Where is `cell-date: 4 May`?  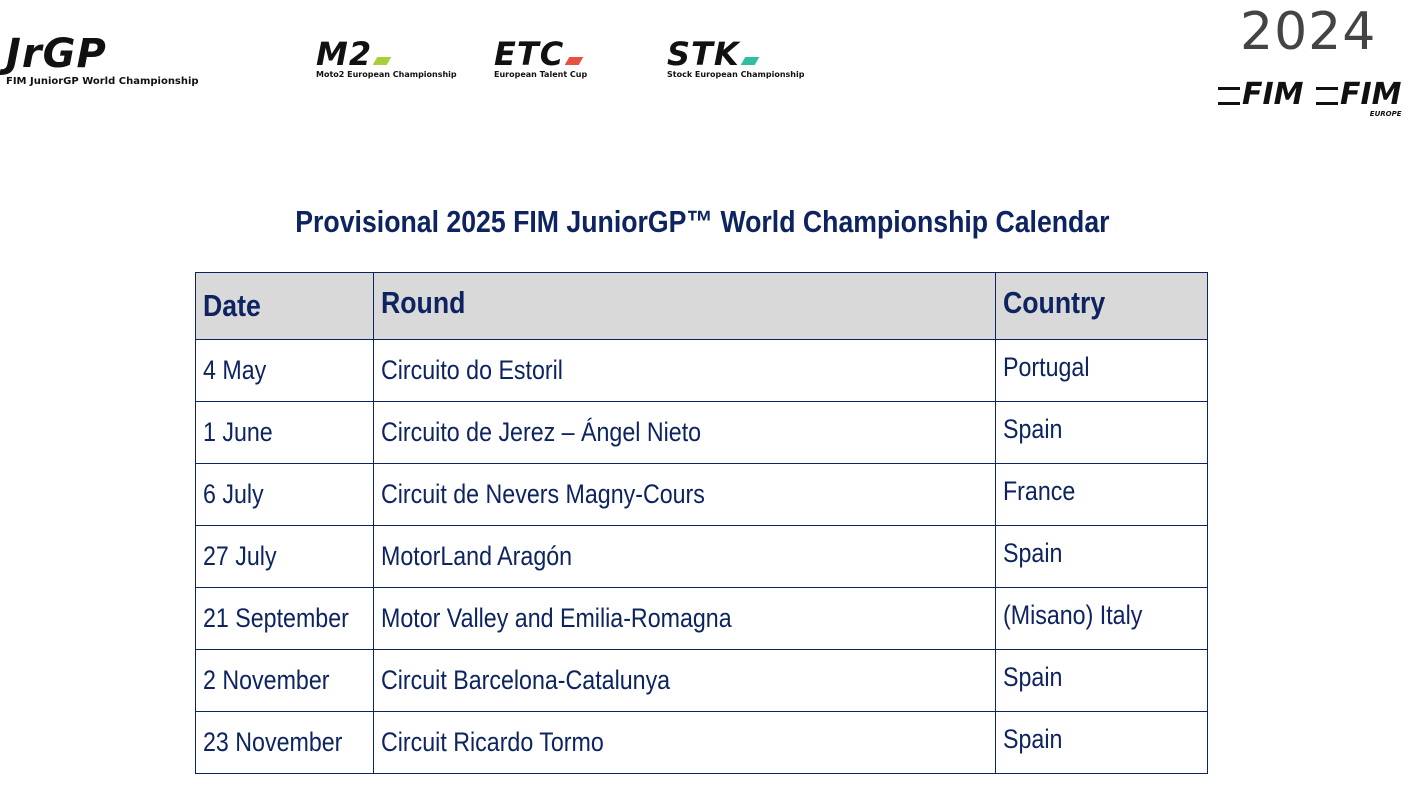
cell-date: 4 May is located at coordinates (284, 370).